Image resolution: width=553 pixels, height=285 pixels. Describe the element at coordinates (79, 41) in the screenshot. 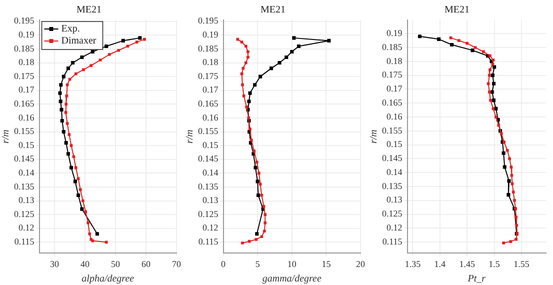

I see `legend-label: Dimaxer` at that location.